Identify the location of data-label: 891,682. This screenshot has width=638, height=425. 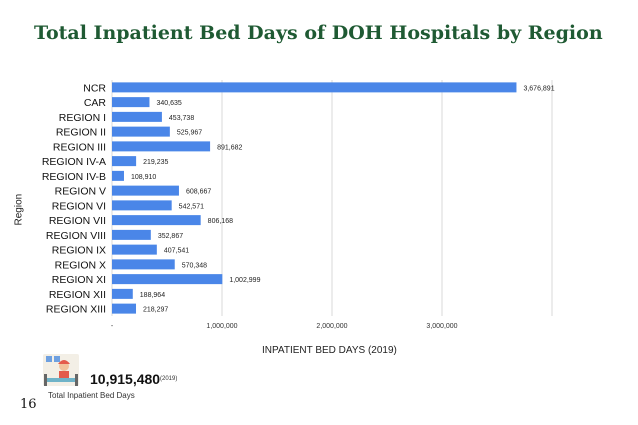
(229, 147).